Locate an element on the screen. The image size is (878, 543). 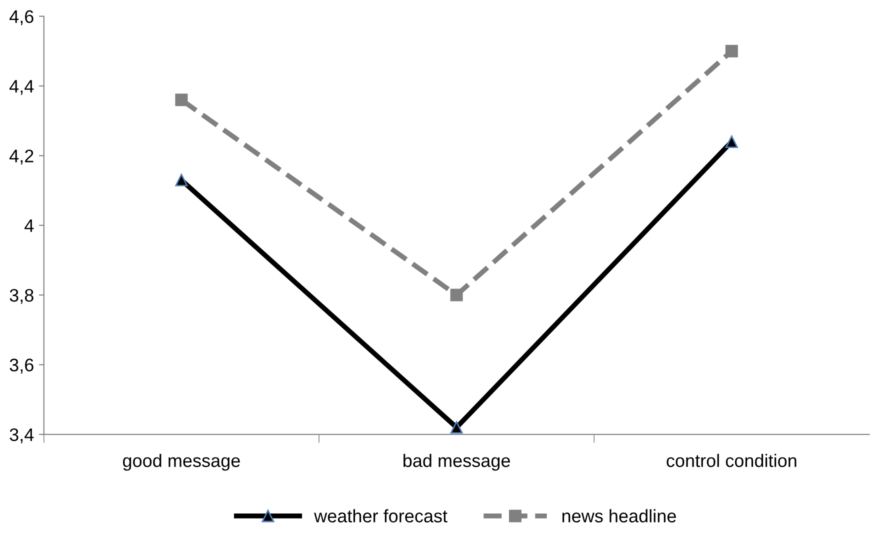
y-tick-label: 3,4 is located at coordinates (22, 436).